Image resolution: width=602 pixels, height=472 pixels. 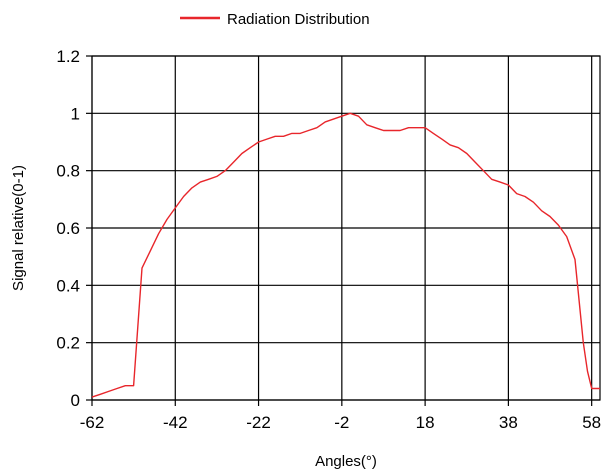 I want to click on y-tick-label: 0.2, so click(x=68, y=343).